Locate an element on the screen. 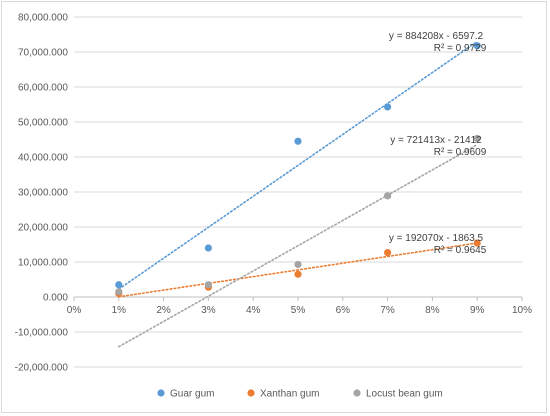 The height and width of the screenshot is (416, 550). y-tick-label: 40,000.000 is located at coordinates (43, 158).